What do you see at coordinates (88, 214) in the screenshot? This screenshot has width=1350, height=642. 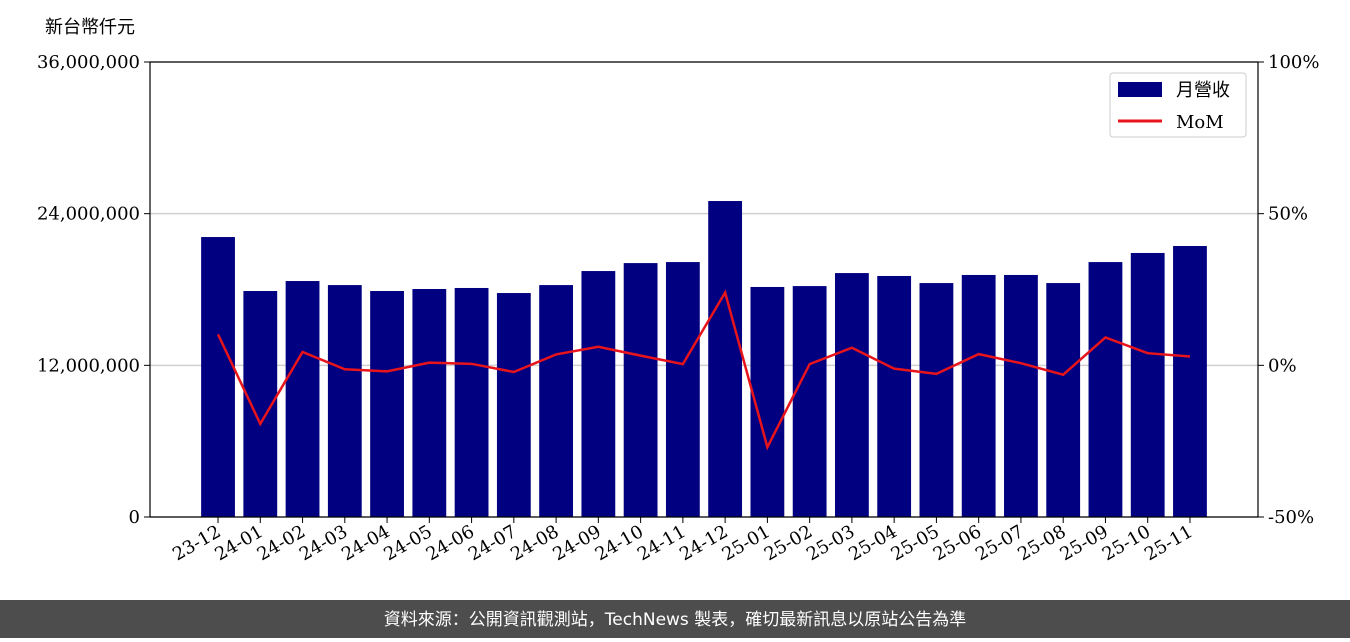 I see `y-tick-label: 24,000,000` at bounding box center [88, 214].